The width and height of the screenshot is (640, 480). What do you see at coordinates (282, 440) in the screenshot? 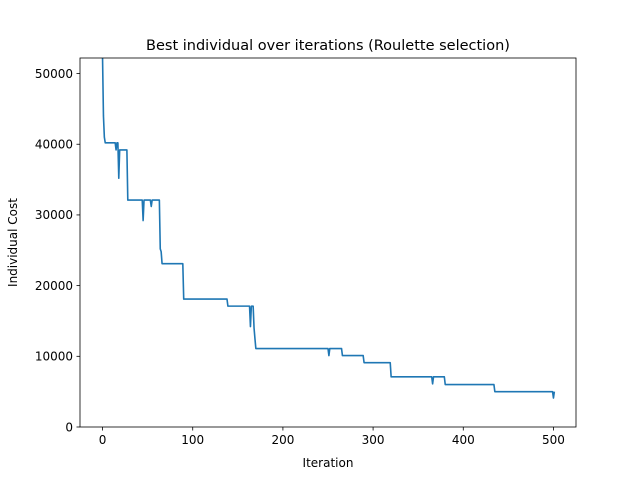
I see `x-tick-label: 200` at bounding box center [282, 440].